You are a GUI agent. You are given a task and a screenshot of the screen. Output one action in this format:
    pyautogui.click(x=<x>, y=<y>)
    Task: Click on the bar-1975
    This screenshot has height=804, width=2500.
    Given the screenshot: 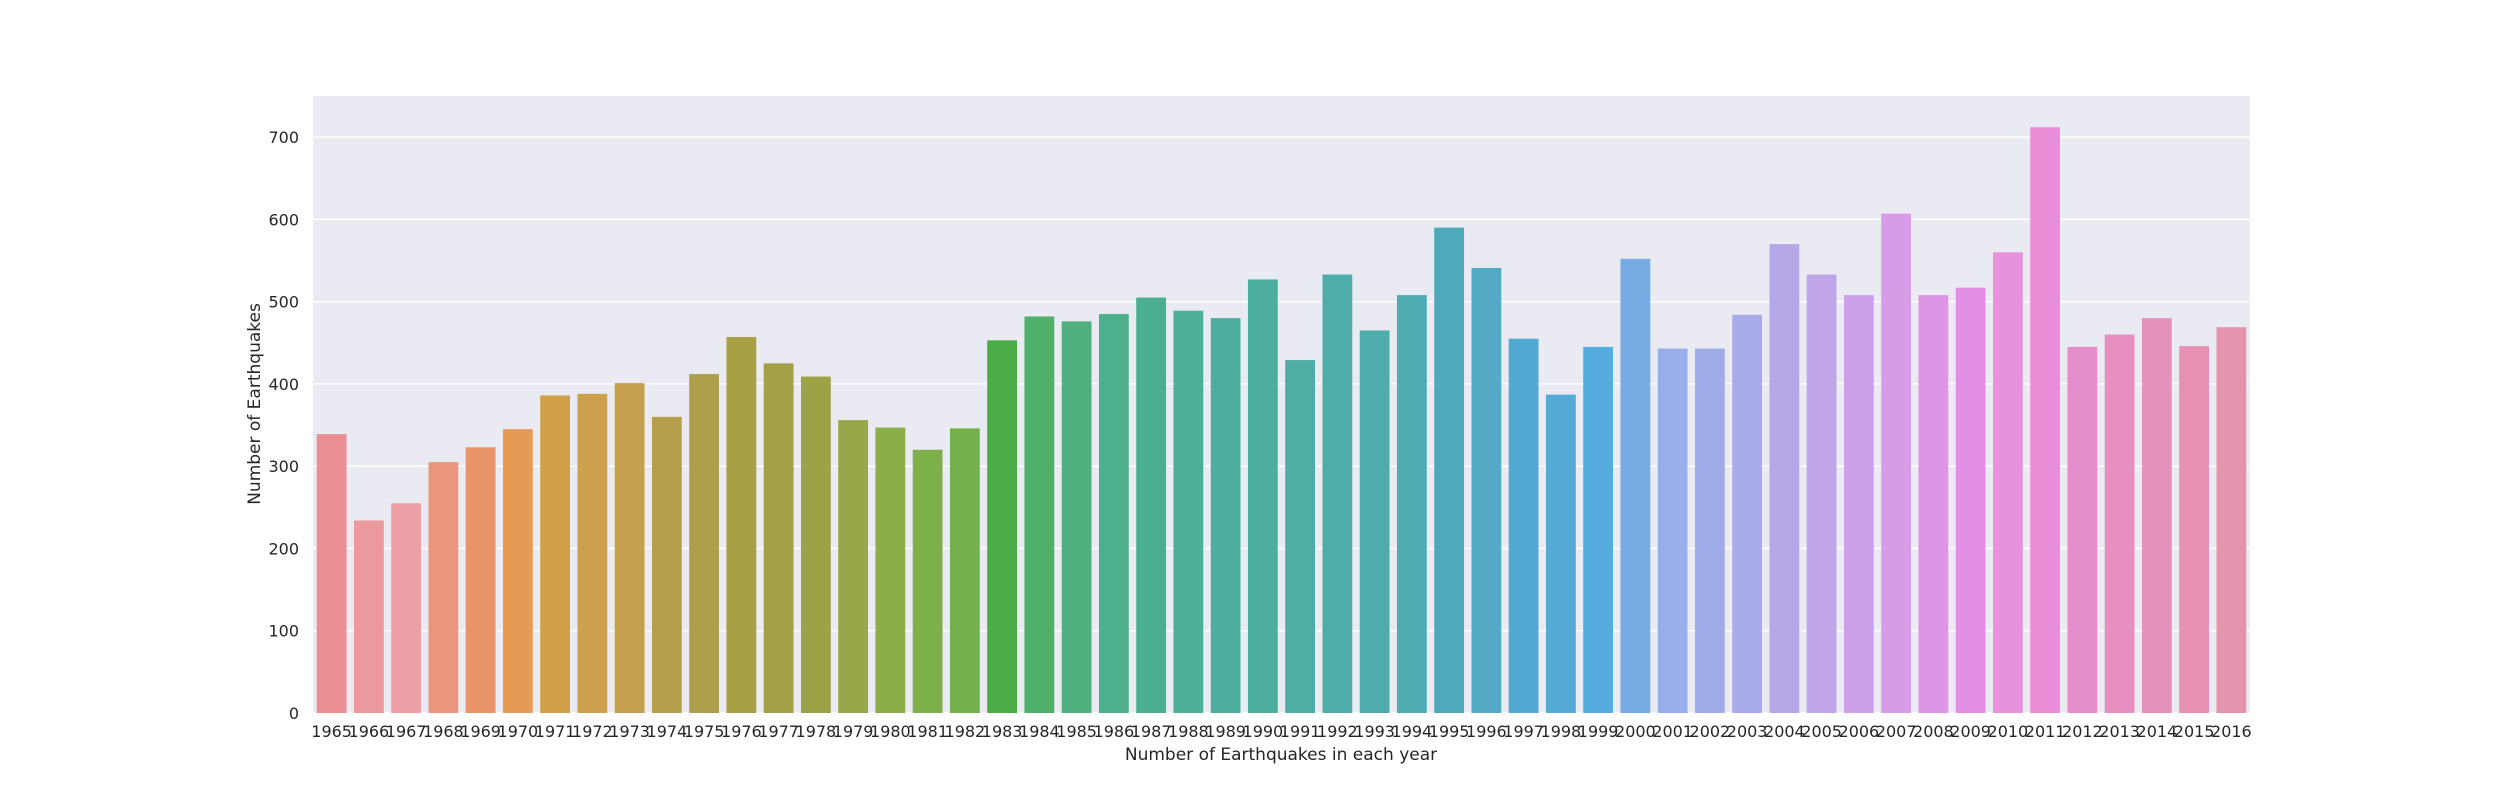 What is the action you would take?
    pyautogui.click(x=704, y=543)
    